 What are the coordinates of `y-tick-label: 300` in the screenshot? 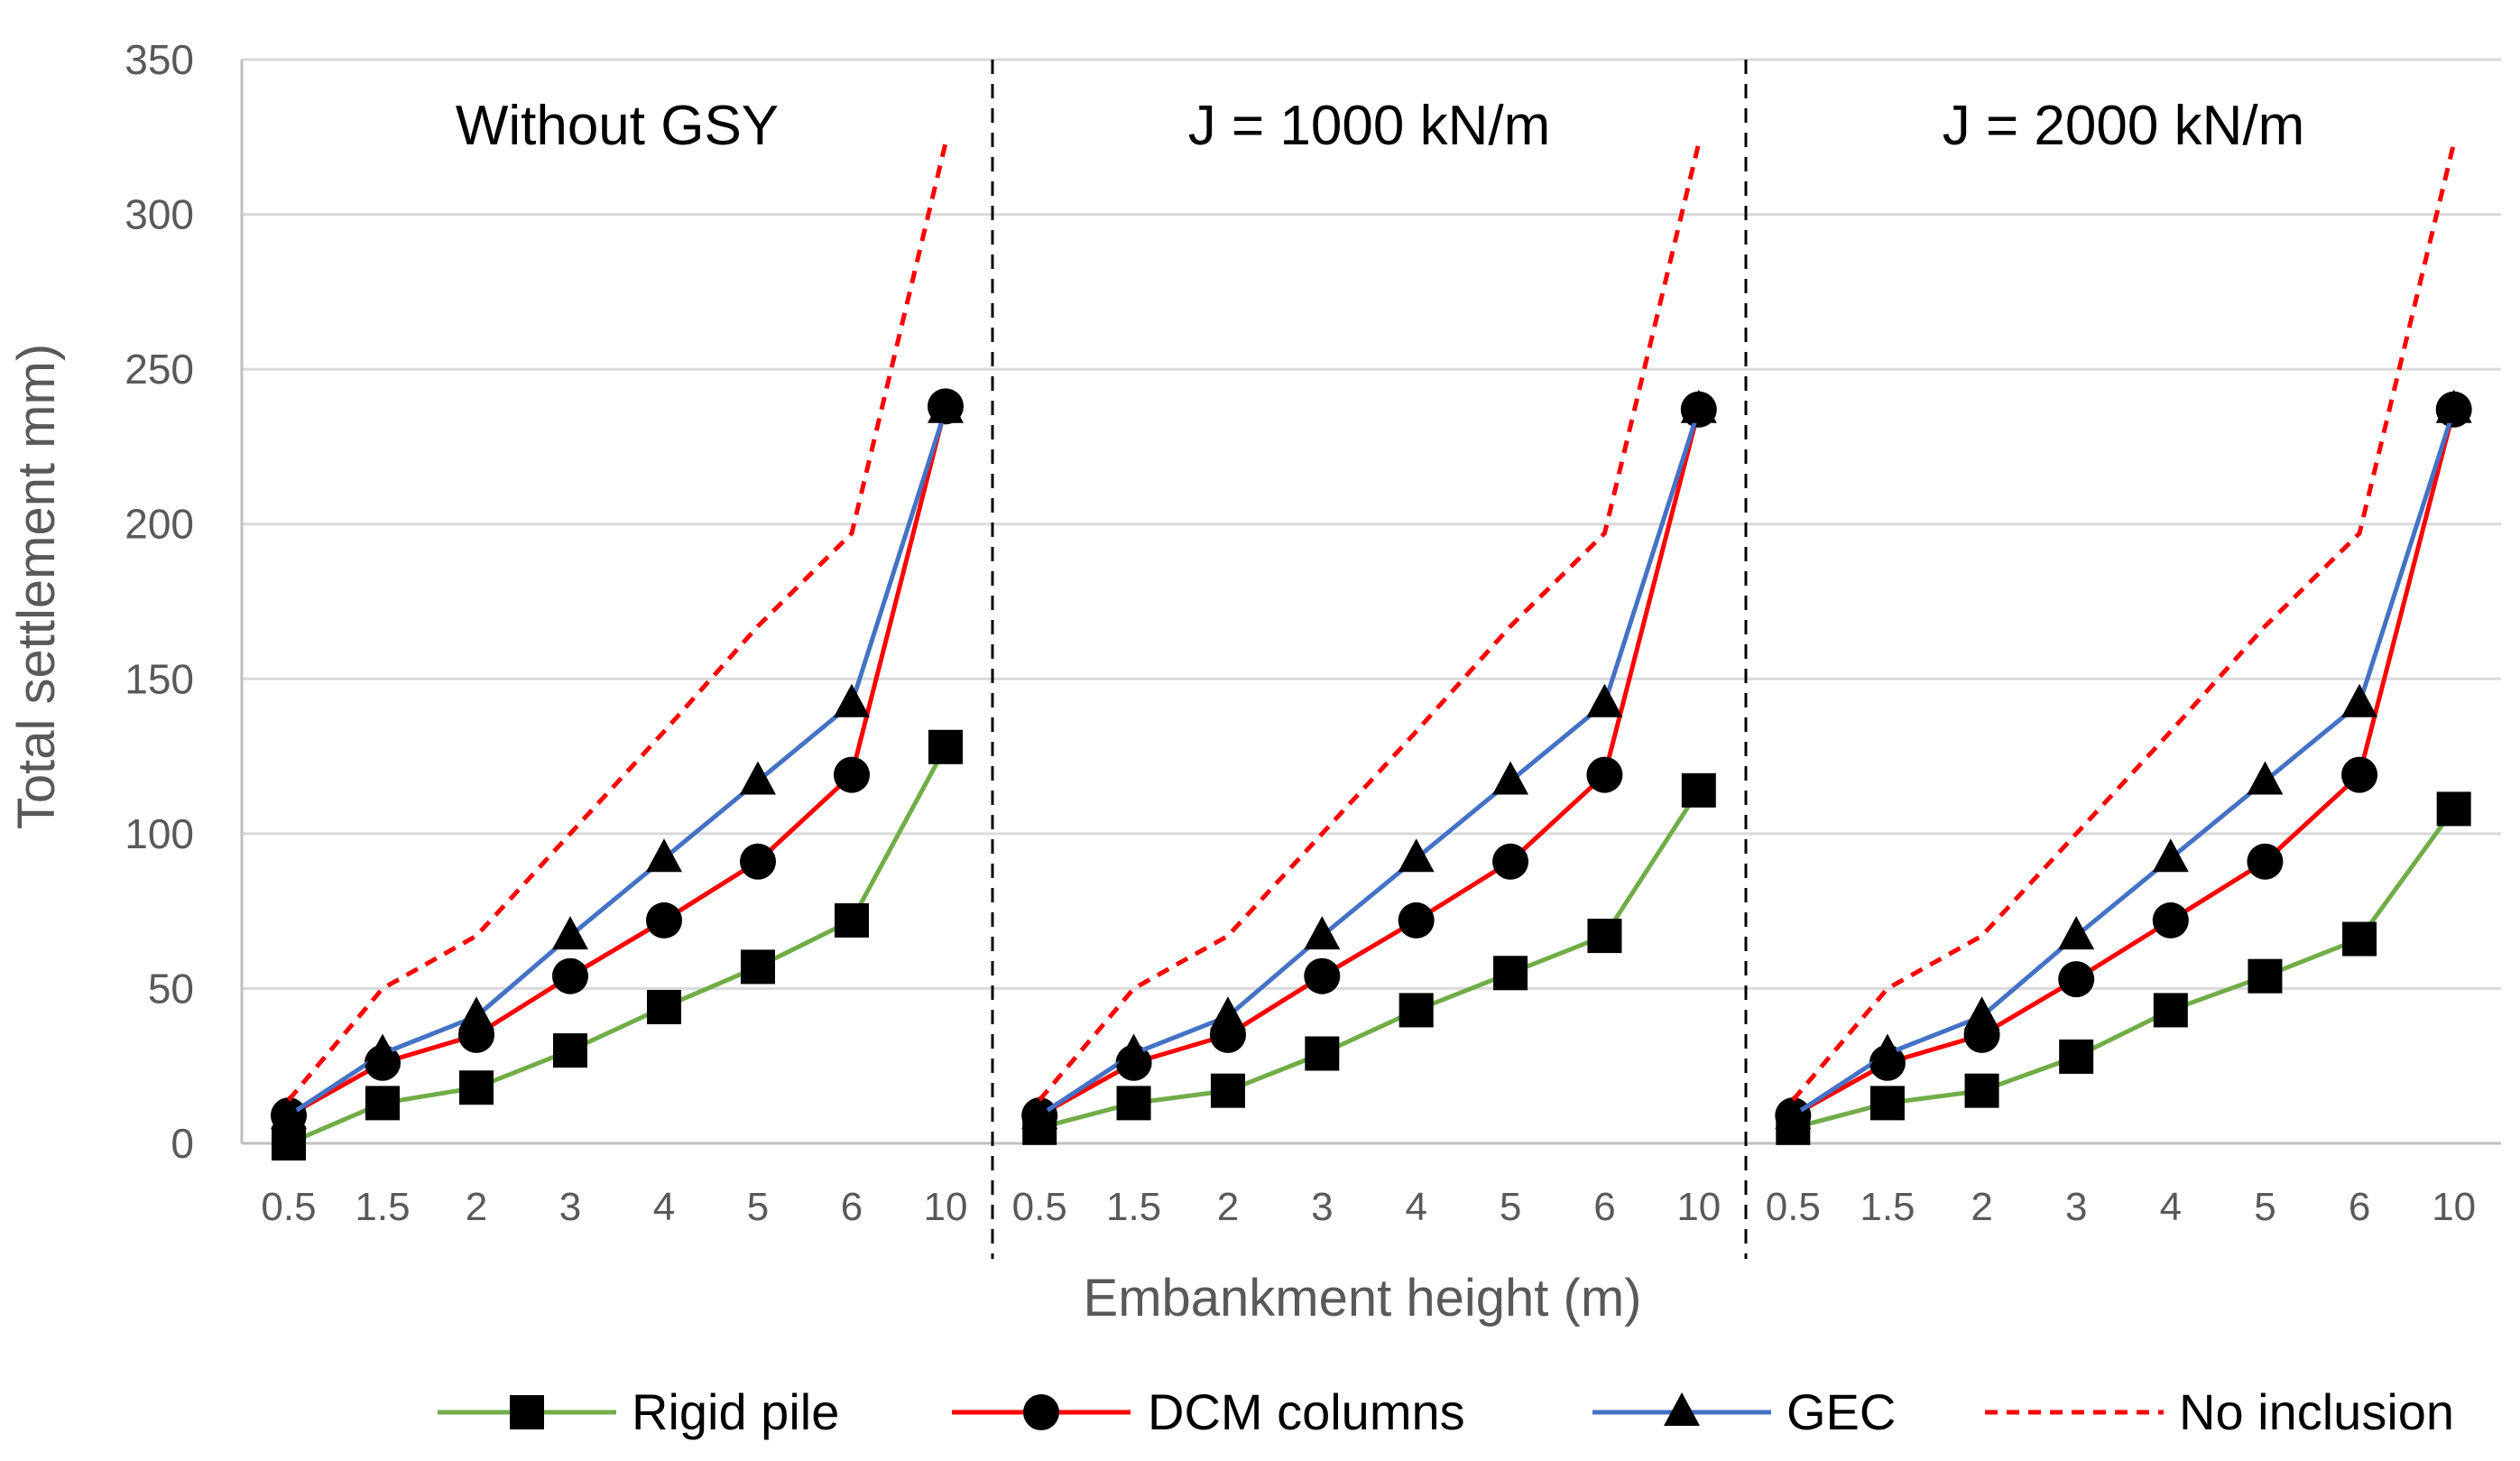 It's located at (159, 214).